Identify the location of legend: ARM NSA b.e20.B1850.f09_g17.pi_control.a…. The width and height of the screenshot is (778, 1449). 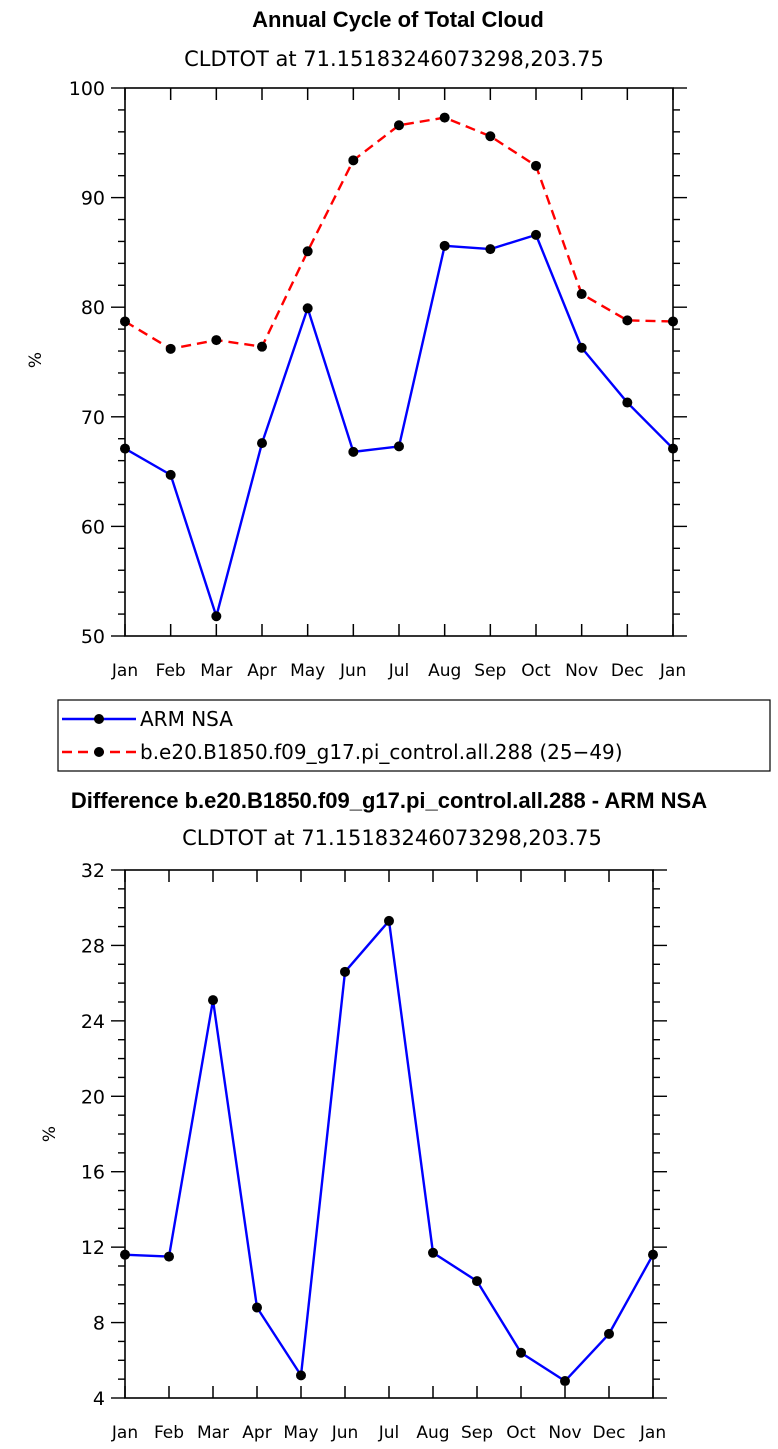
(414, 735).